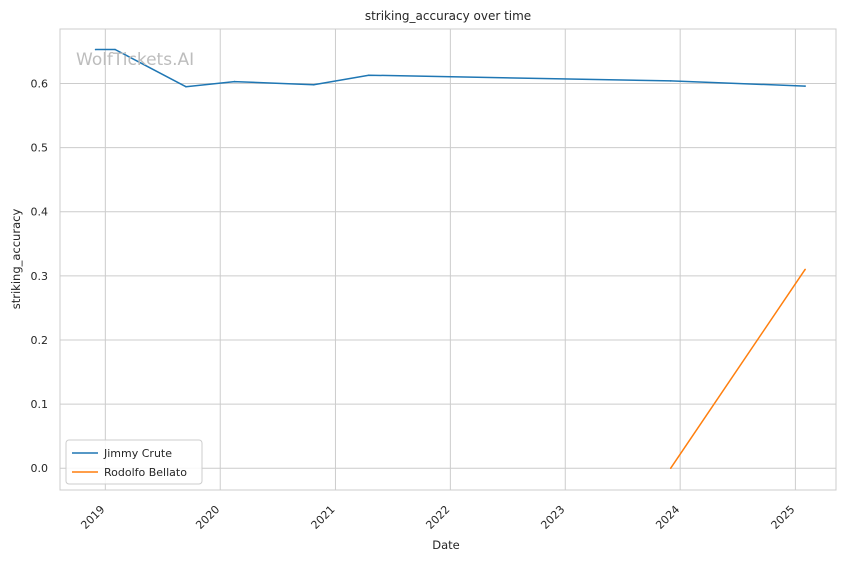 Image resolution: width=844 pixels, height=561 pixels. What do you see at coordinates (92, 517) in the screenshot?
I see `x-tick-label: 2019` at bounding box center [92, 517].